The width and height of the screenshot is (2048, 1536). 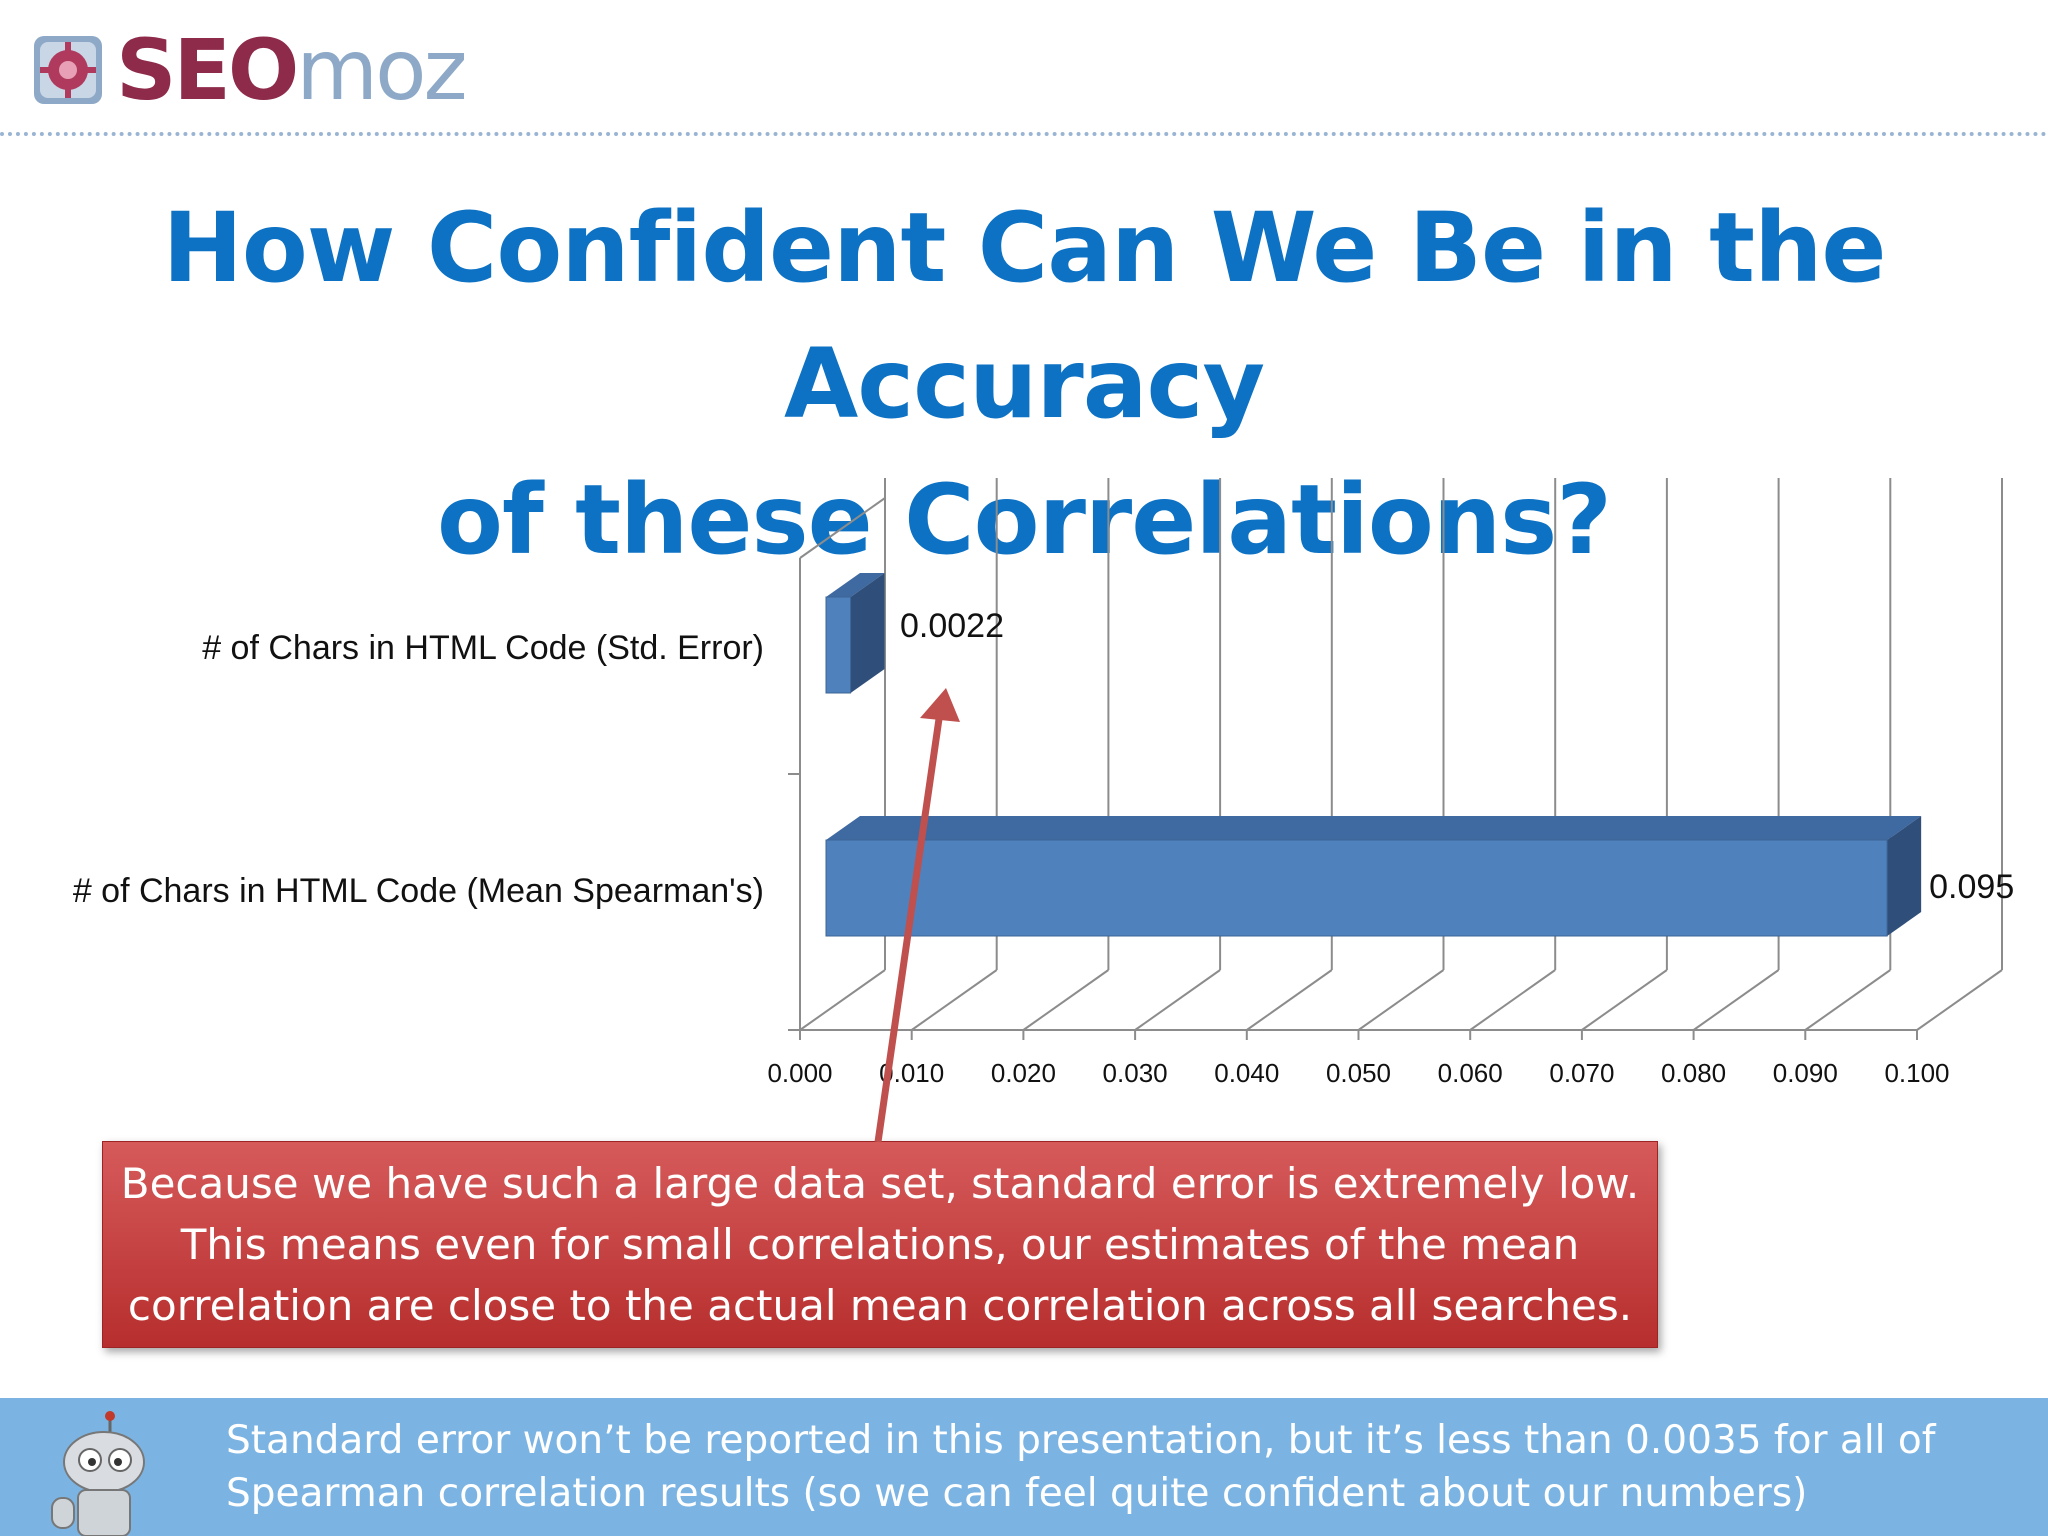 I want to click on x-tick-label: 0.080, so click(x=1693, y=1073).